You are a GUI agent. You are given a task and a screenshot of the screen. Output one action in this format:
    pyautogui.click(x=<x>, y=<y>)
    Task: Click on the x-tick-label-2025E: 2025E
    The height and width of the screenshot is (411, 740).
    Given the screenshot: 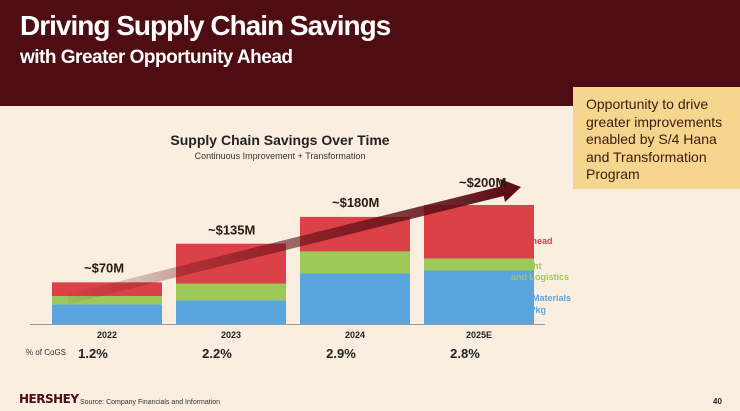 What is the action you would take?
    pyautogui.click(x=479, y=335)
    